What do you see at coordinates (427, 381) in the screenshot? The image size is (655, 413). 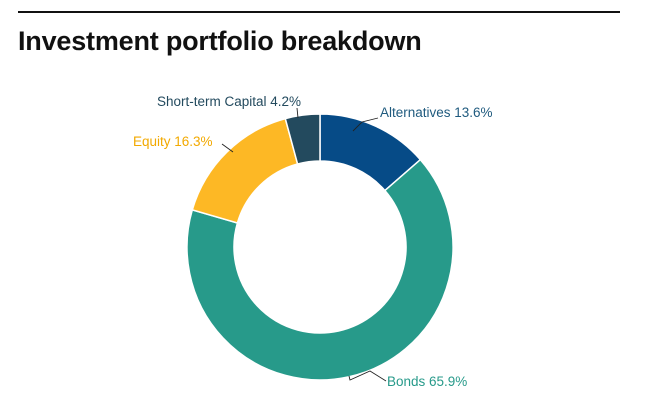 I see `slice-label-bonds: Bonds 65.9%` at bounding box center [427, 381].